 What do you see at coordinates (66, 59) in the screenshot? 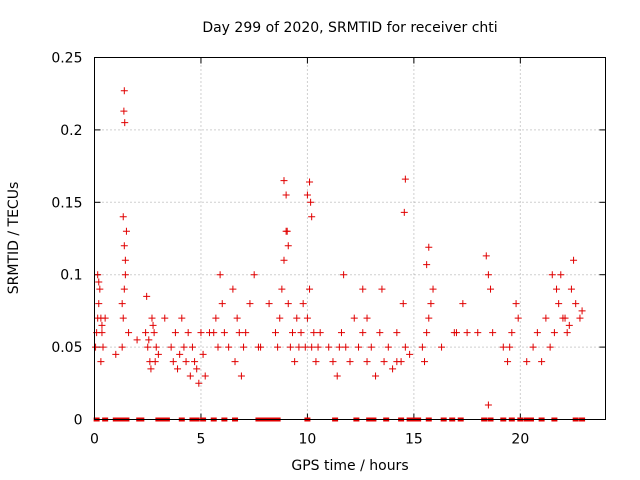
I see `y-tick-label: 0.25` at bounding box center [66, 59].